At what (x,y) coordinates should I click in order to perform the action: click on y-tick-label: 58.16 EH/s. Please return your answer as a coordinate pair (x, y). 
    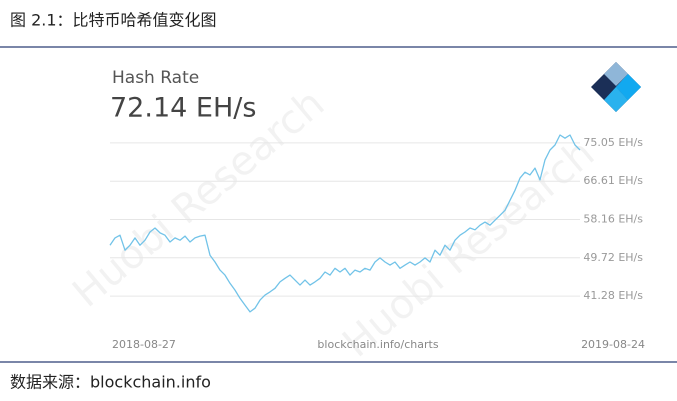
    Looking at the image, I should click on (613, 219).